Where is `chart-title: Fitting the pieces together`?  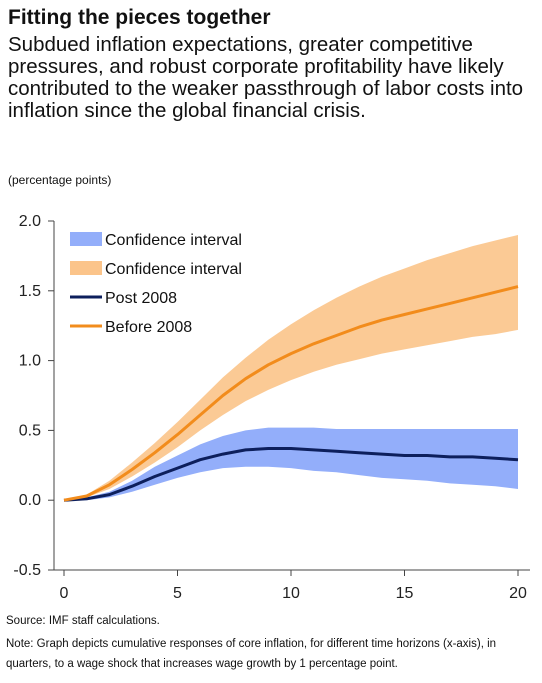
chart-title: Fitting the pieces together is located at coordinates (139, 17).